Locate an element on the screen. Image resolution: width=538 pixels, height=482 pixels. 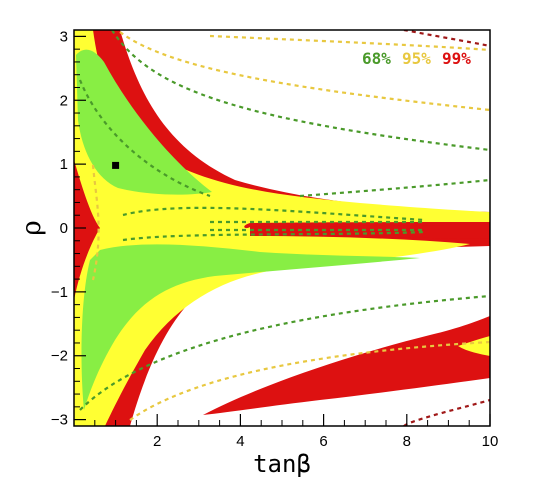
y-tick-label: −2 is located at coordinates (59, 356).